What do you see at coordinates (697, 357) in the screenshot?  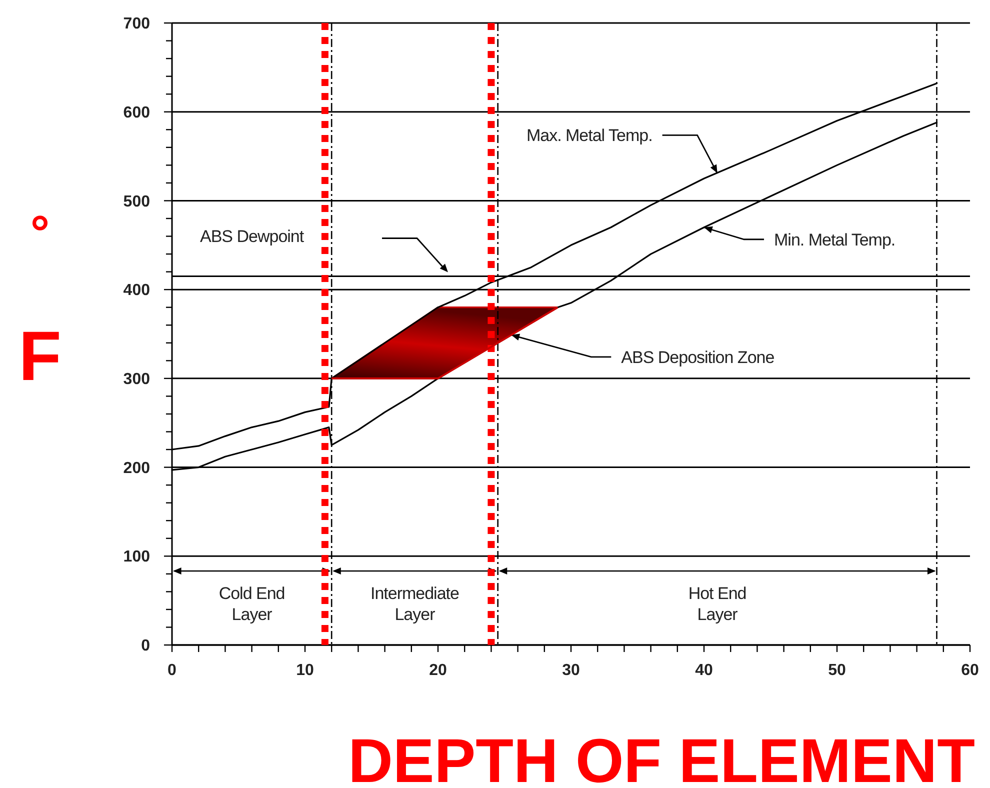 I see `annotation: ABS Deposition Zone` at bounding box center [697, 357].